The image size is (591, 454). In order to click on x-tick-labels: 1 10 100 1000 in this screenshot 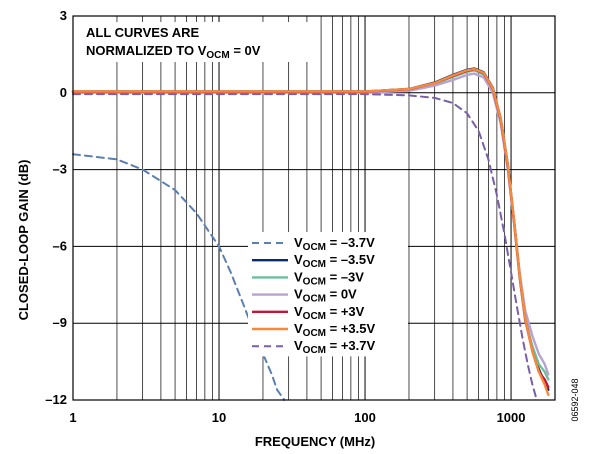, I will do `click(297, 417)`.